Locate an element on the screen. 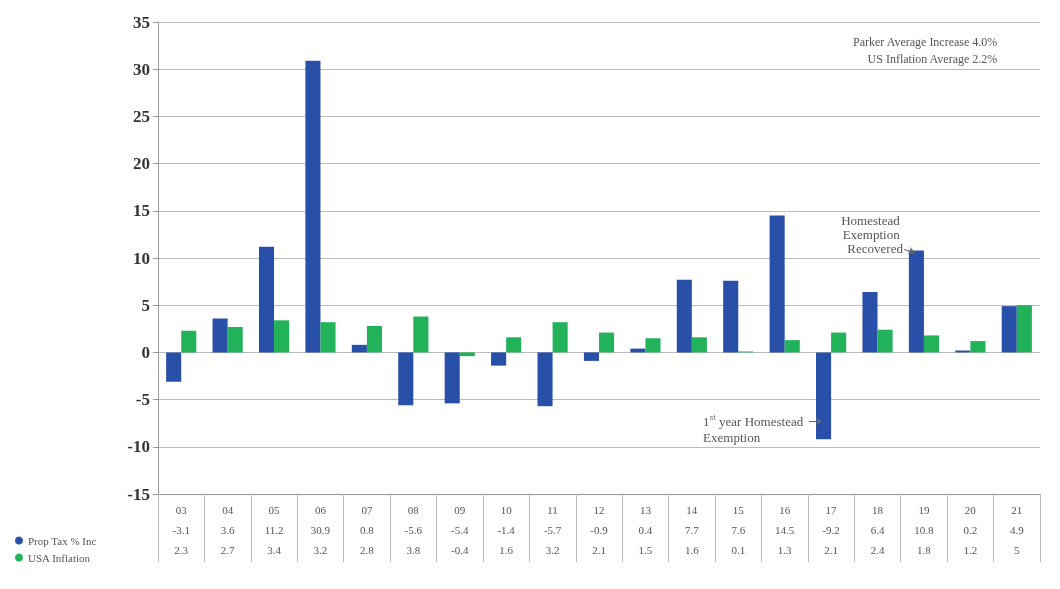 This screenshot has height=589, width=1060. x-tick-label: 05 is located at coordinates (274, 510).